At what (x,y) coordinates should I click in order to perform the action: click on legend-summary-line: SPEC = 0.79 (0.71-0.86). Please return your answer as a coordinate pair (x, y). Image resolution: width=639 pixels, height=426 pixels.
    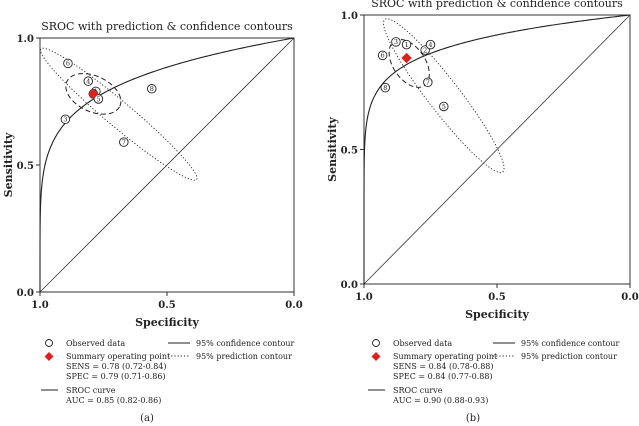
    Looking at the image, I should click on (116, 376).